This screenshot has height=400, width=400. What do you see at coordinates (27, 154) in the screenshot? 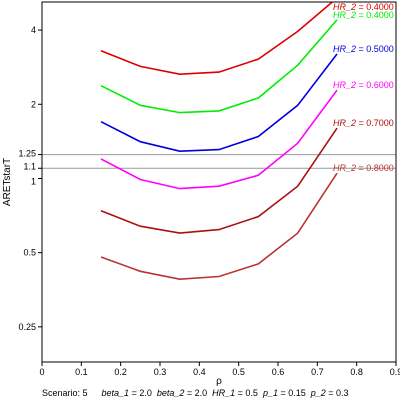
I see `y-tick-label-4: 1.25` at bounding box center [27, 154].